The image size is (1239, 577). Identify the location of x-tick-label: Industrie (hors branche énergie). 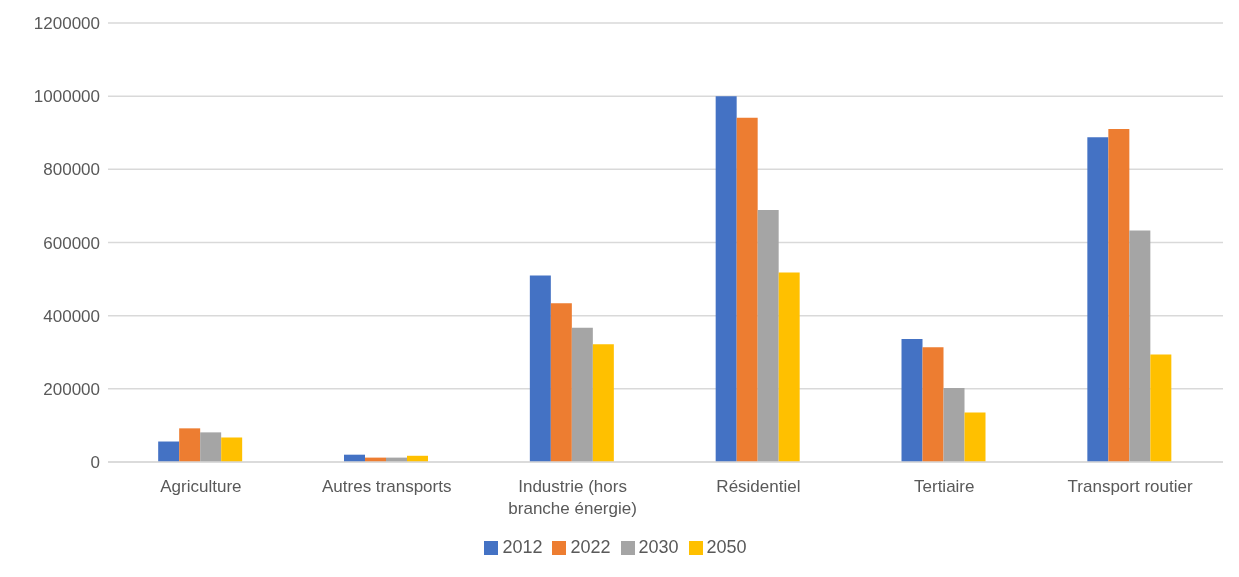
(572, 497).